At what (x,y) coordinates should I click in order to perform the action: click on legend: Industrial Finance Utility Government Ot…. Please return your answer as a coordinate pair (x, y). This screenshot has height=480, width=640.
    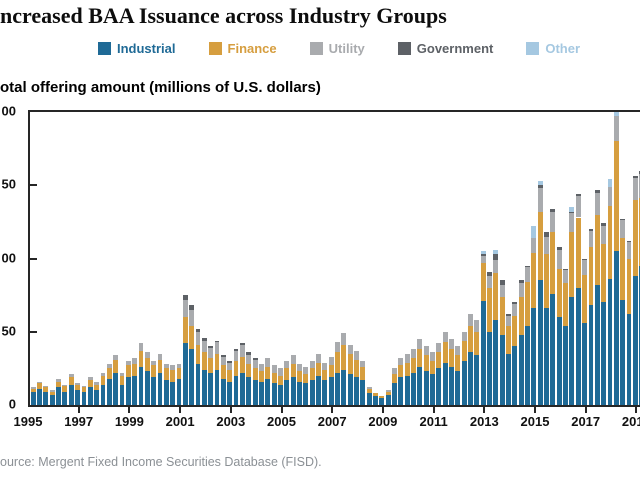
    Looking at the image, I should click on (339, 48).